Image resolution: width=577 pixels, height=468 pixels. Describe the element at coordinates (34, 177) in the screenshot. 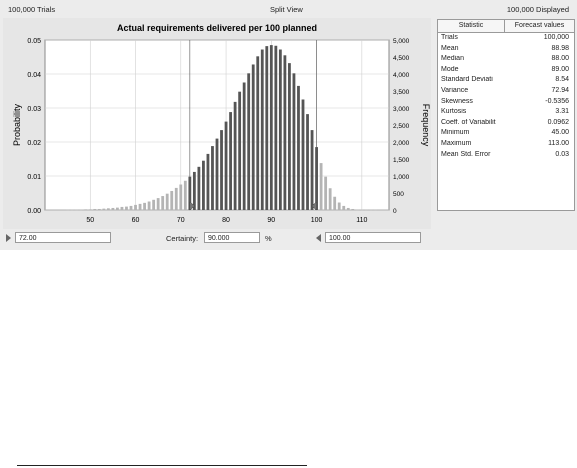

I see `y-tick-label: 0.01` at that location.